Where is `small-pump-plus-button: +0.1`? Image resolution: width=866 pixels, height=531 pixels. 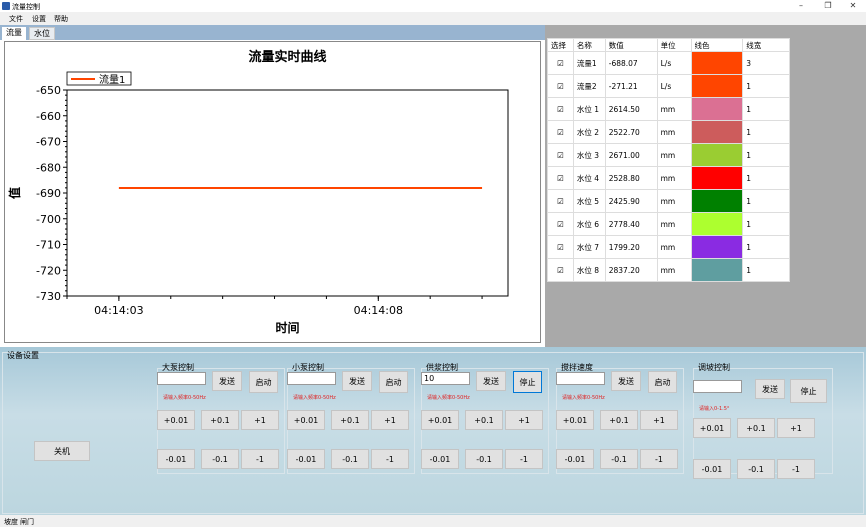 small-pump-plus-button: +0.1 is located at coordinates (350, 420).